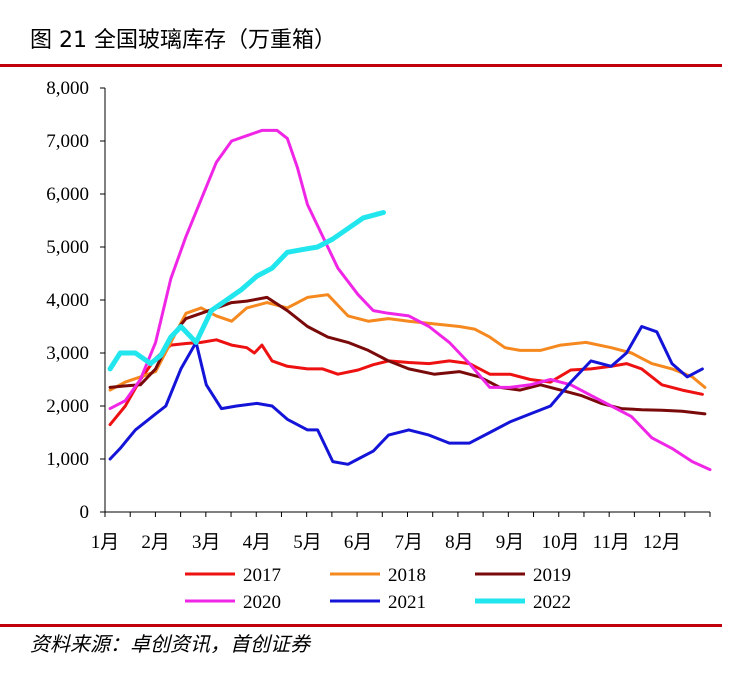  I want to click on y-tick-label: 5,000, so click(67, 247).